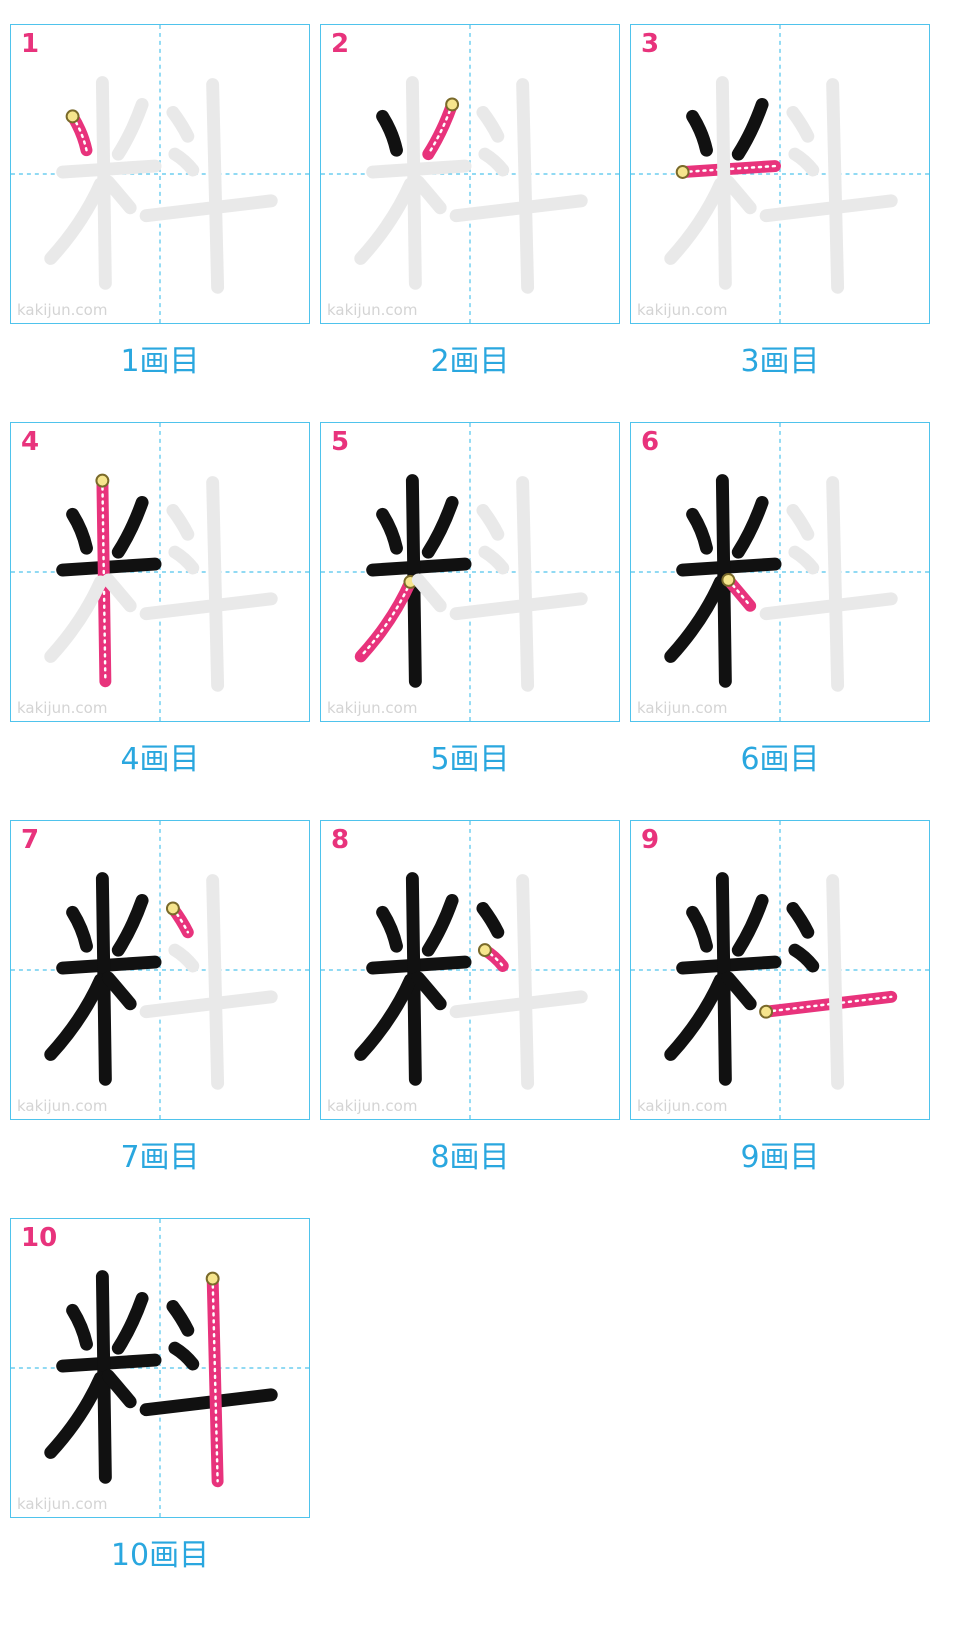 Image resolution: width=960 pixels, height=1632 pixels. I want to click on stroke-panel-4: 4 kakijun.com, so click(160, 572).